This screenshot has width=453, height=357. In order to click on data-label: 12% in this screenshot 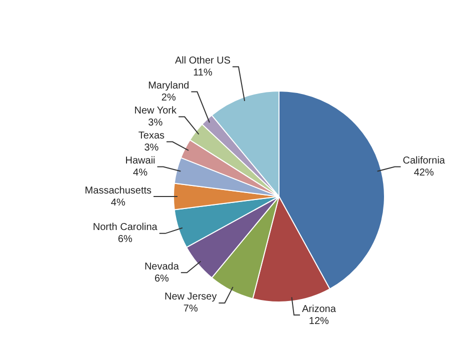, I will do `click(319, 321)`.